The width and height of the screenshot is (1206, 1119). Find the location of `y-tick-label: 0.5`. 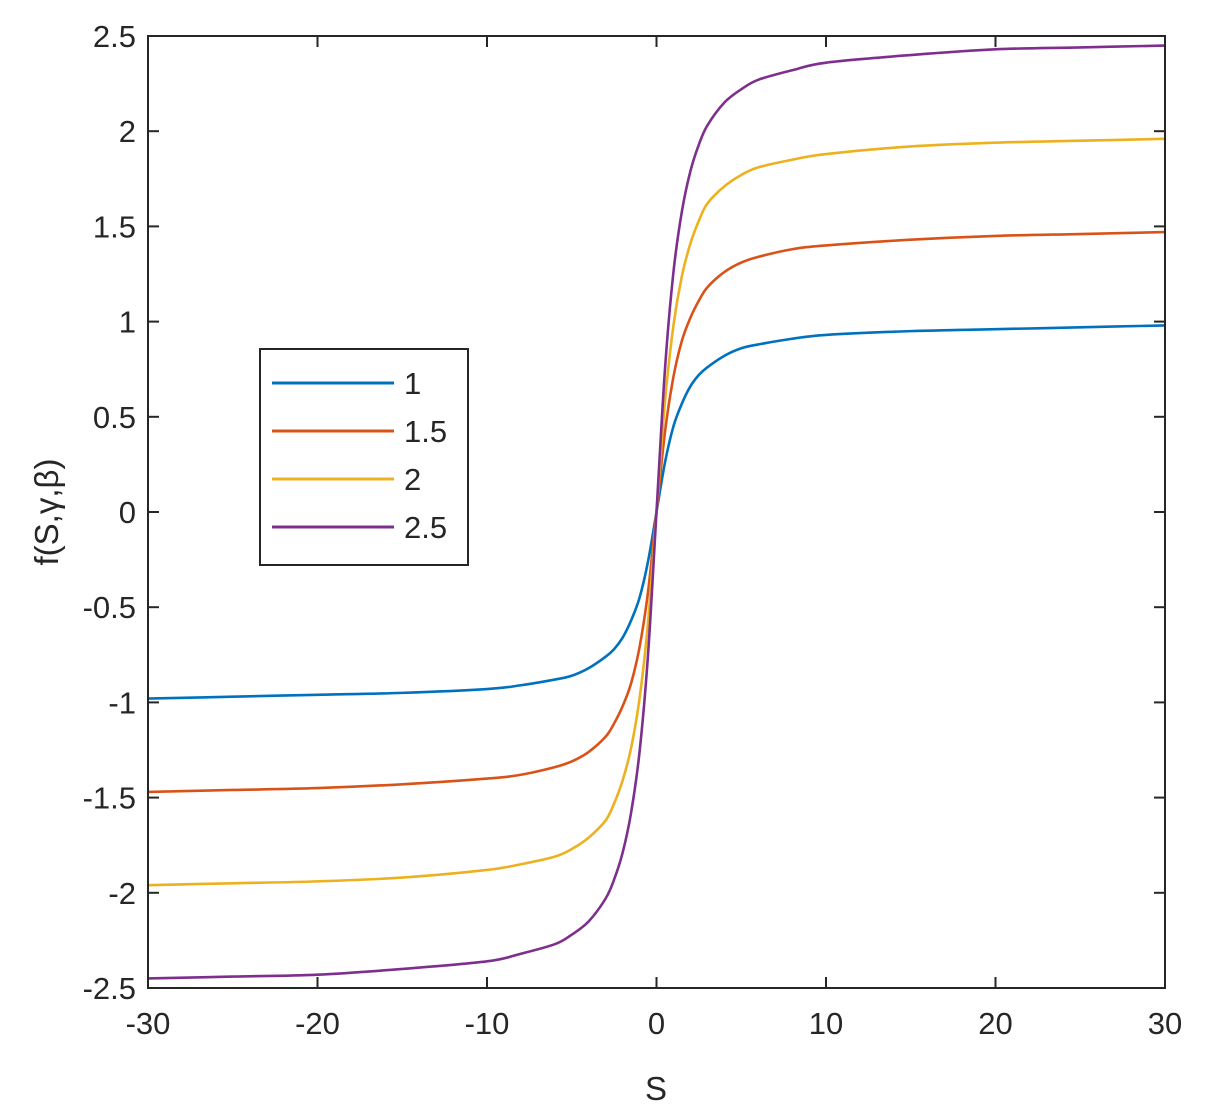

y-tick-label: 0.5 is located at coordinates (114, 417).